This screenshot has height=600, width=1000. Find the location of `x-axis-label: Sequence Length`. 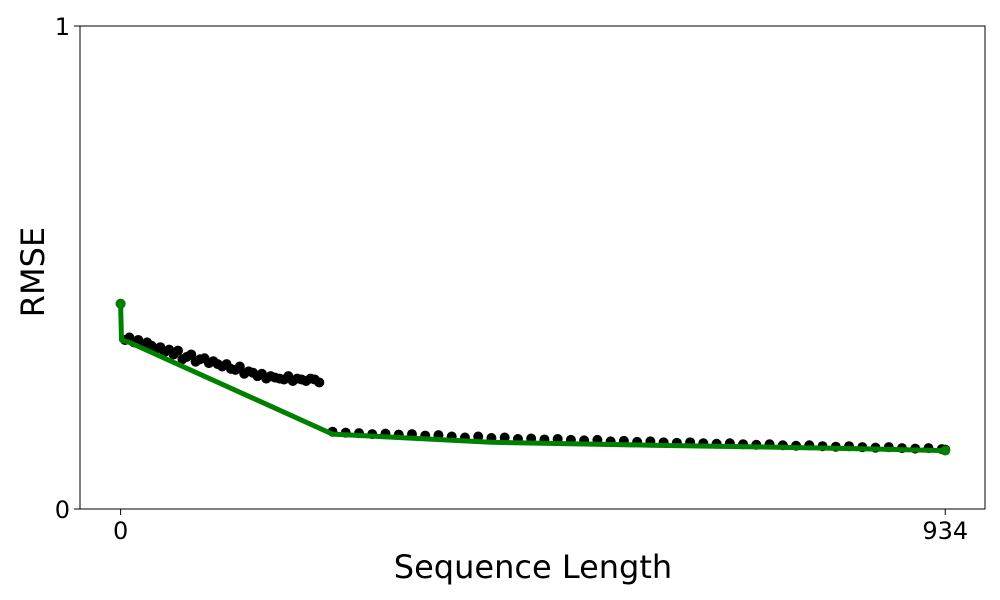

x-axis-label: Sequence Length is located at coordinates (533, 567).